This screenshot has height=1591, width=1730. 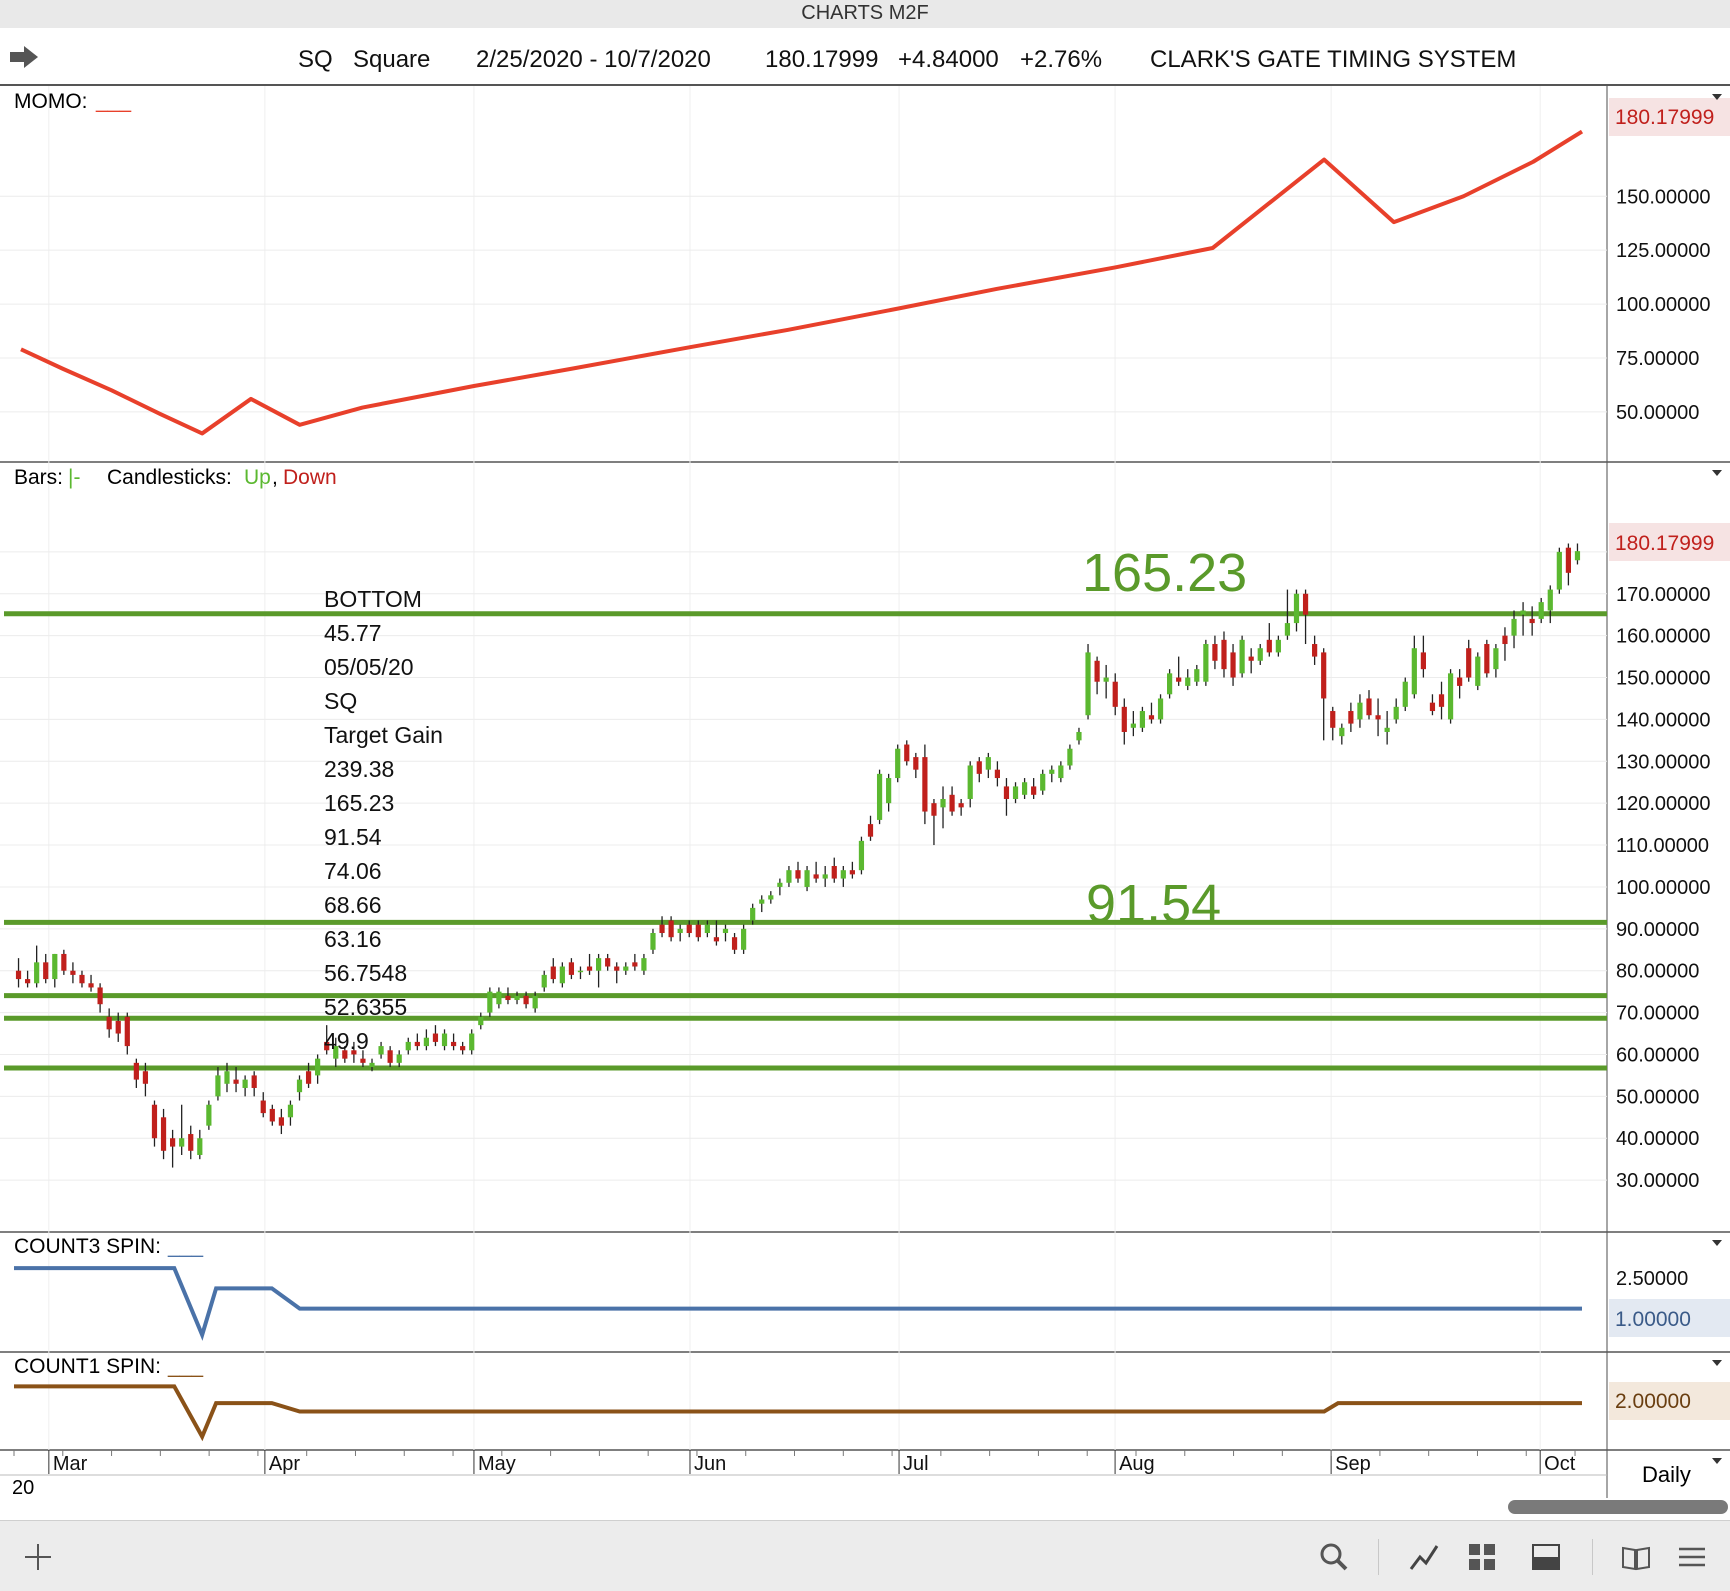 I want to click on arrow-right-icon, so click(x=25, y=59).